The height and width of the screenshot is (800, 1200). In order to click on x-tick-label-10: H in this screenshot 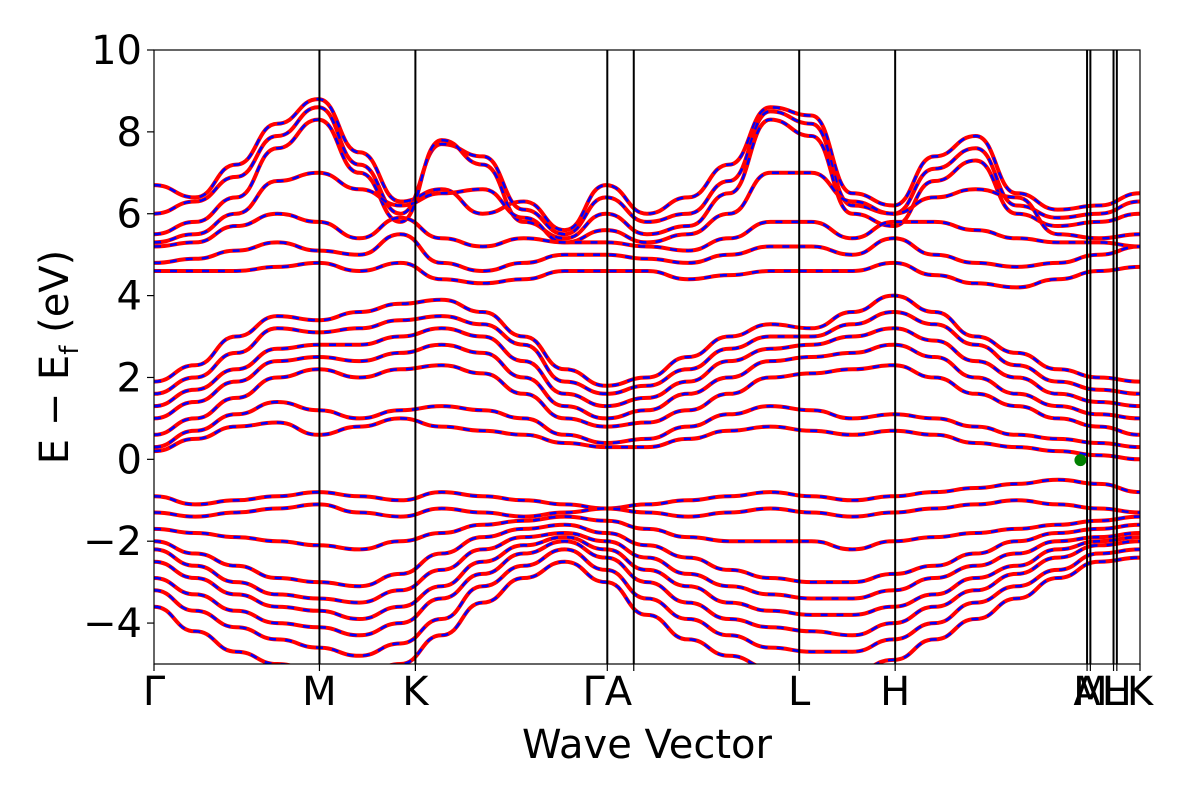, I will do `click(1117, 692)`.